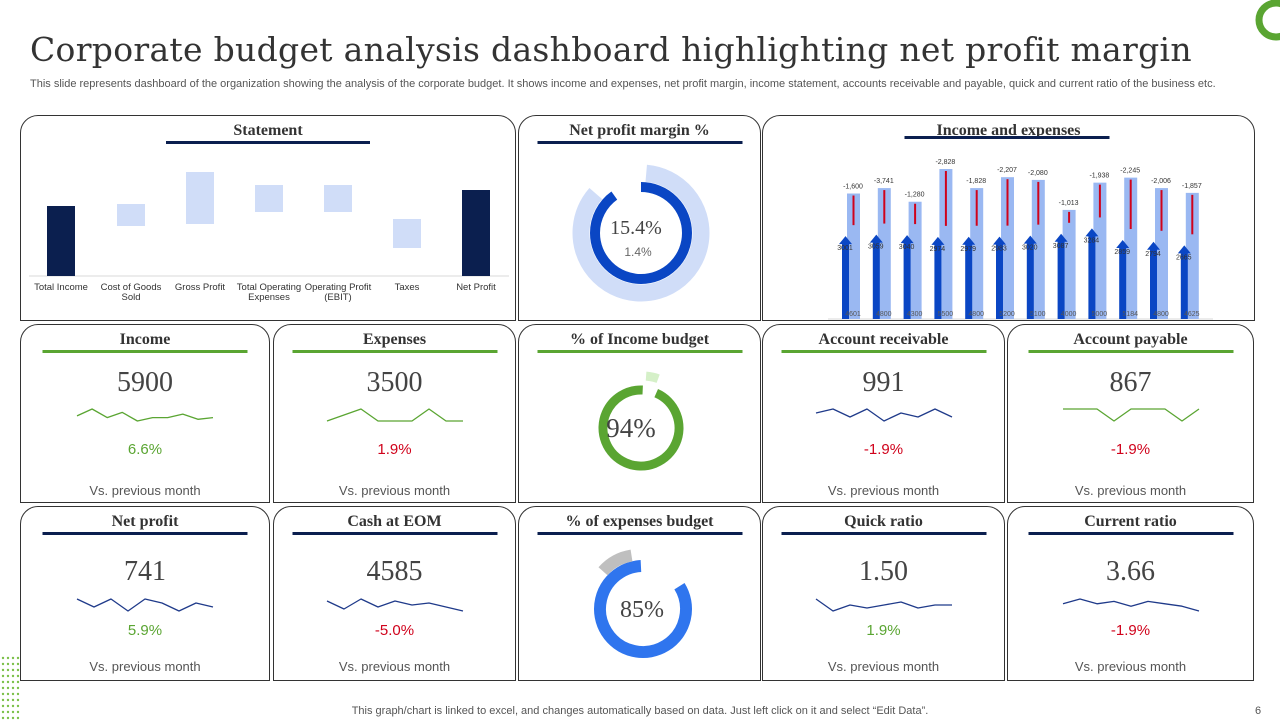 The height and width of the screenshot is (720, 1280). Describe the element at coordinates (1258, 711) in the screenshot. I see `page-number: 6` at that location.